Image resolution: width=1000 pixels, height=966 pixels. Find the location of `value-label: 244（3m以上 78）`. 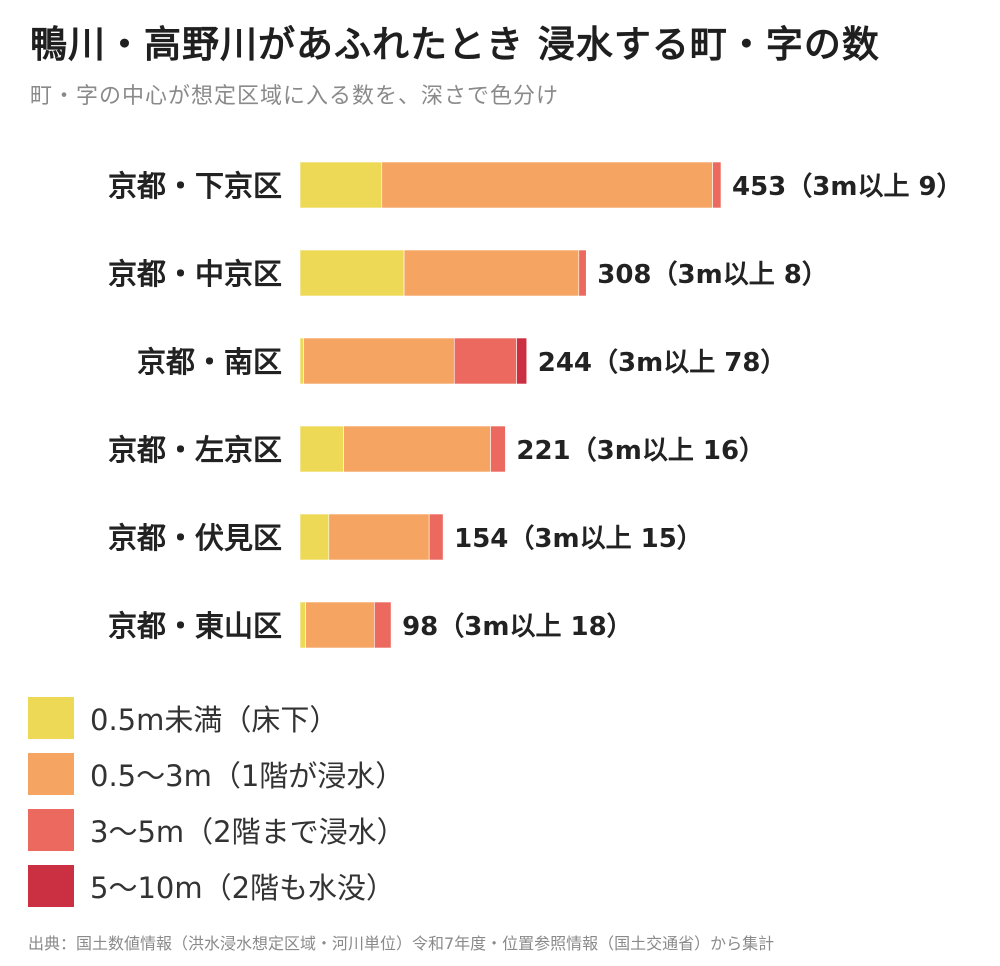

value-label: 244（3m以上 78） is located at coordinates (662, 363).